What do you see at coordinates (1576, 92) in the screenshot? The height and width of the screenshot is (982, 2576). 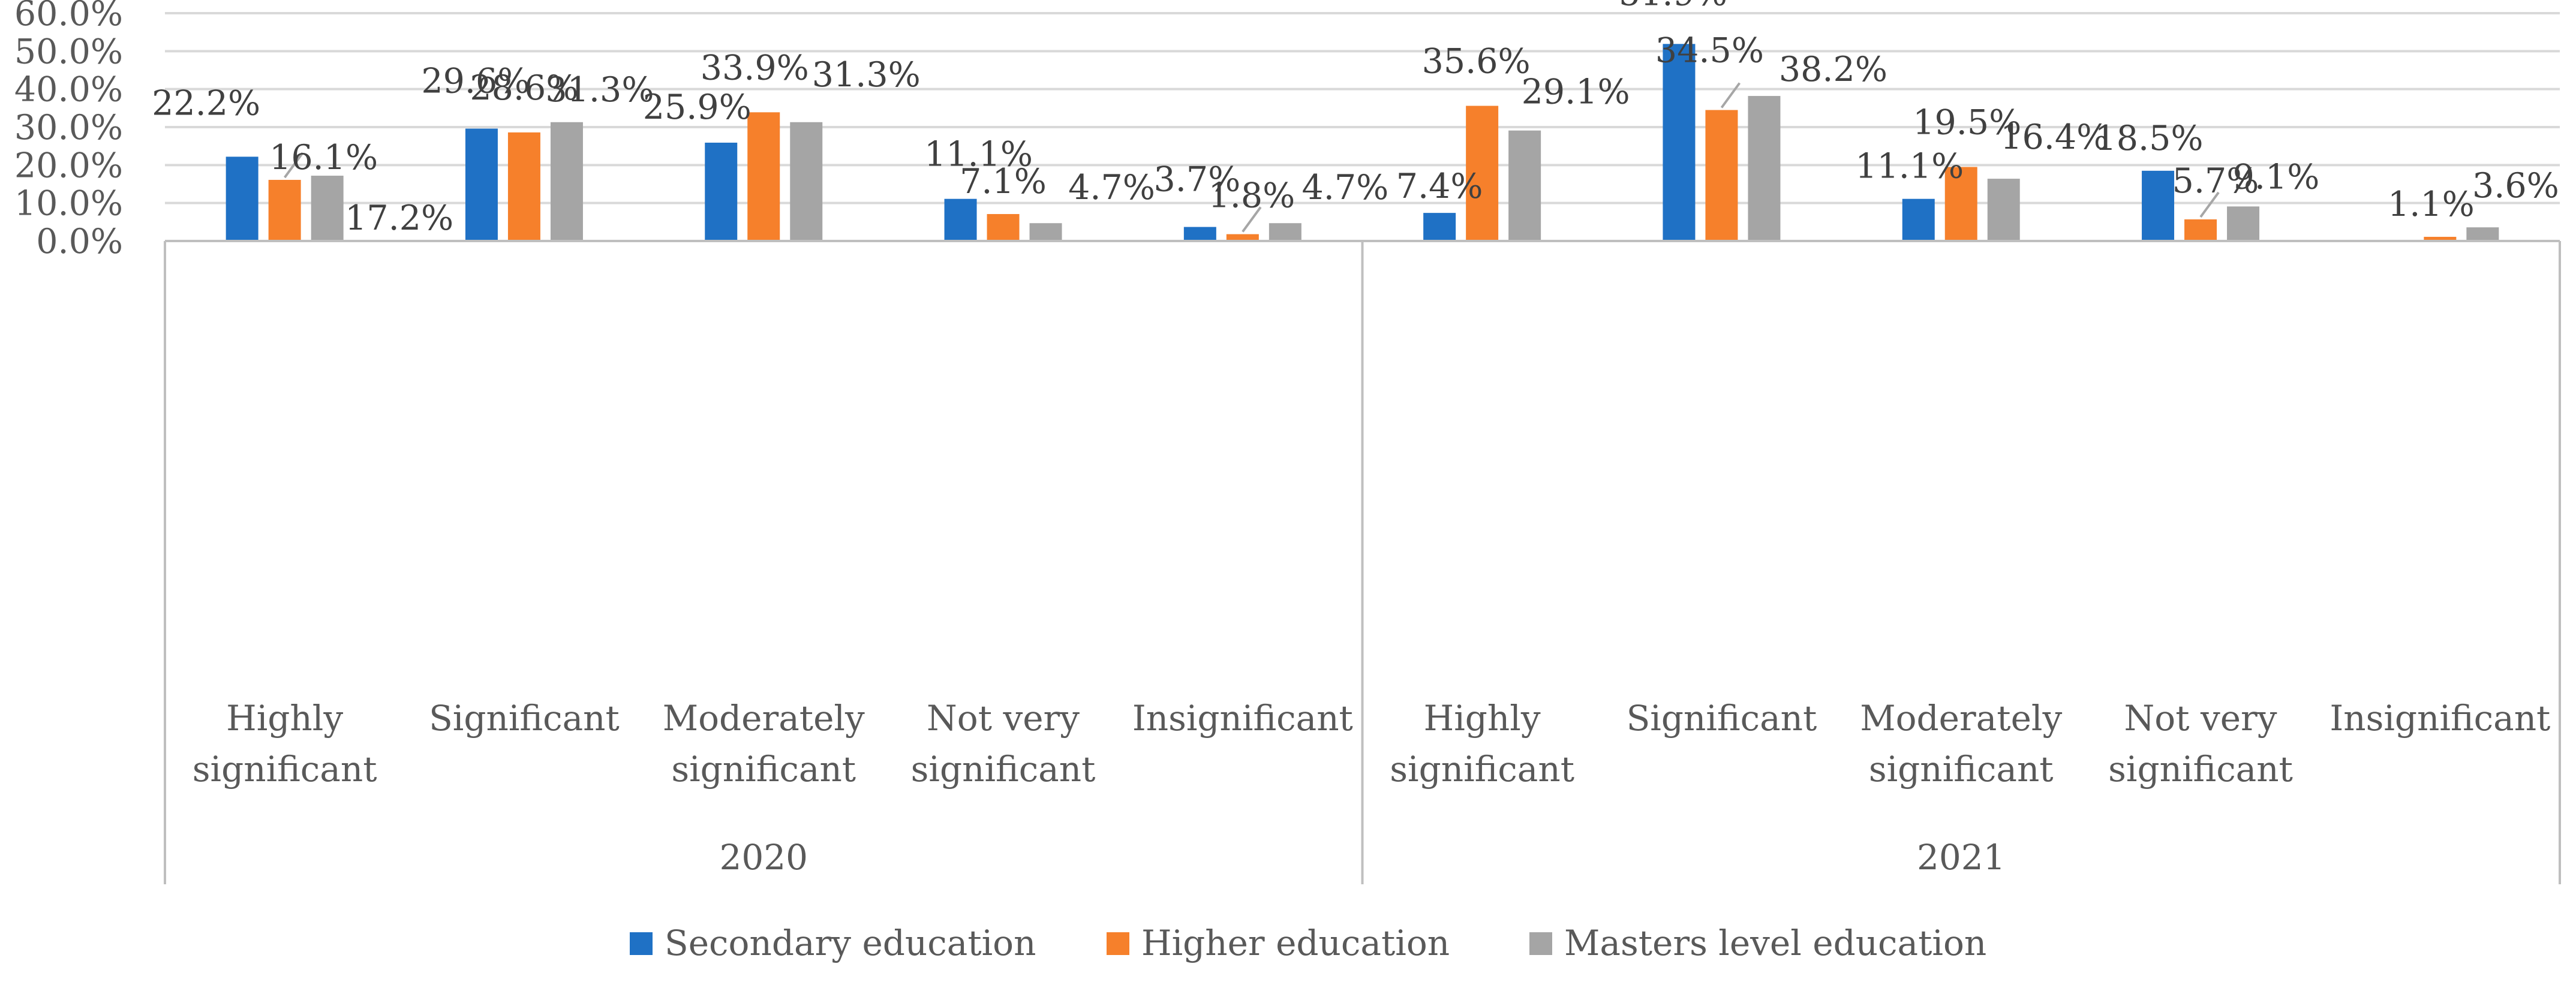 I see `data-label: 29.1%` at bounding box center [1576, 92].